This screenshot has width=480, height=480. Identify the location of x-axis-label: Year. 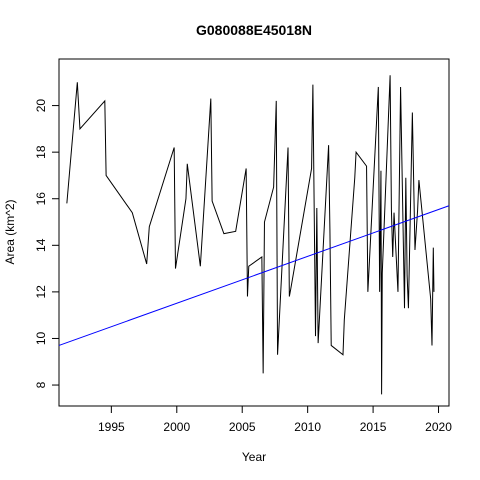
(254, 457).